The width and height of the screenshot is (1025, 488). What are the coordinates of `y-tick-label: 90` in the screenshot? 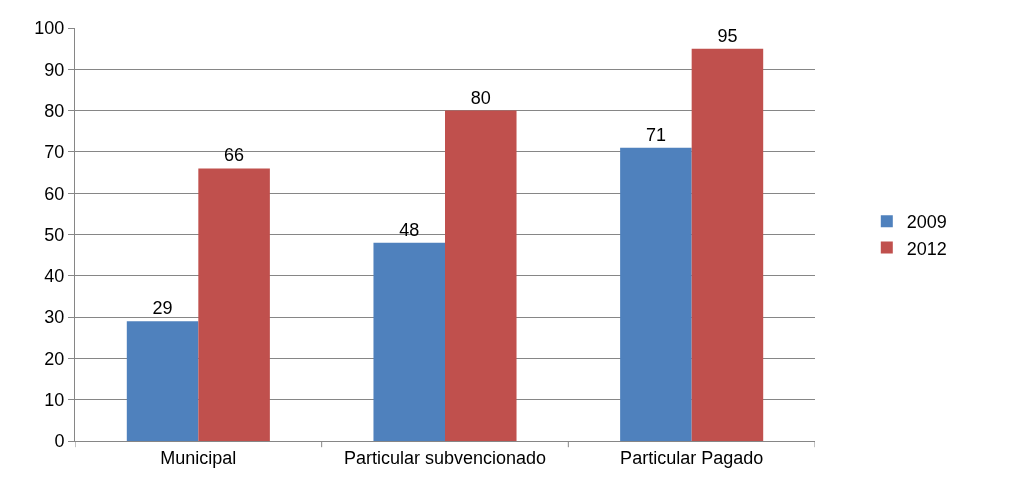 It's located at (54, 69).